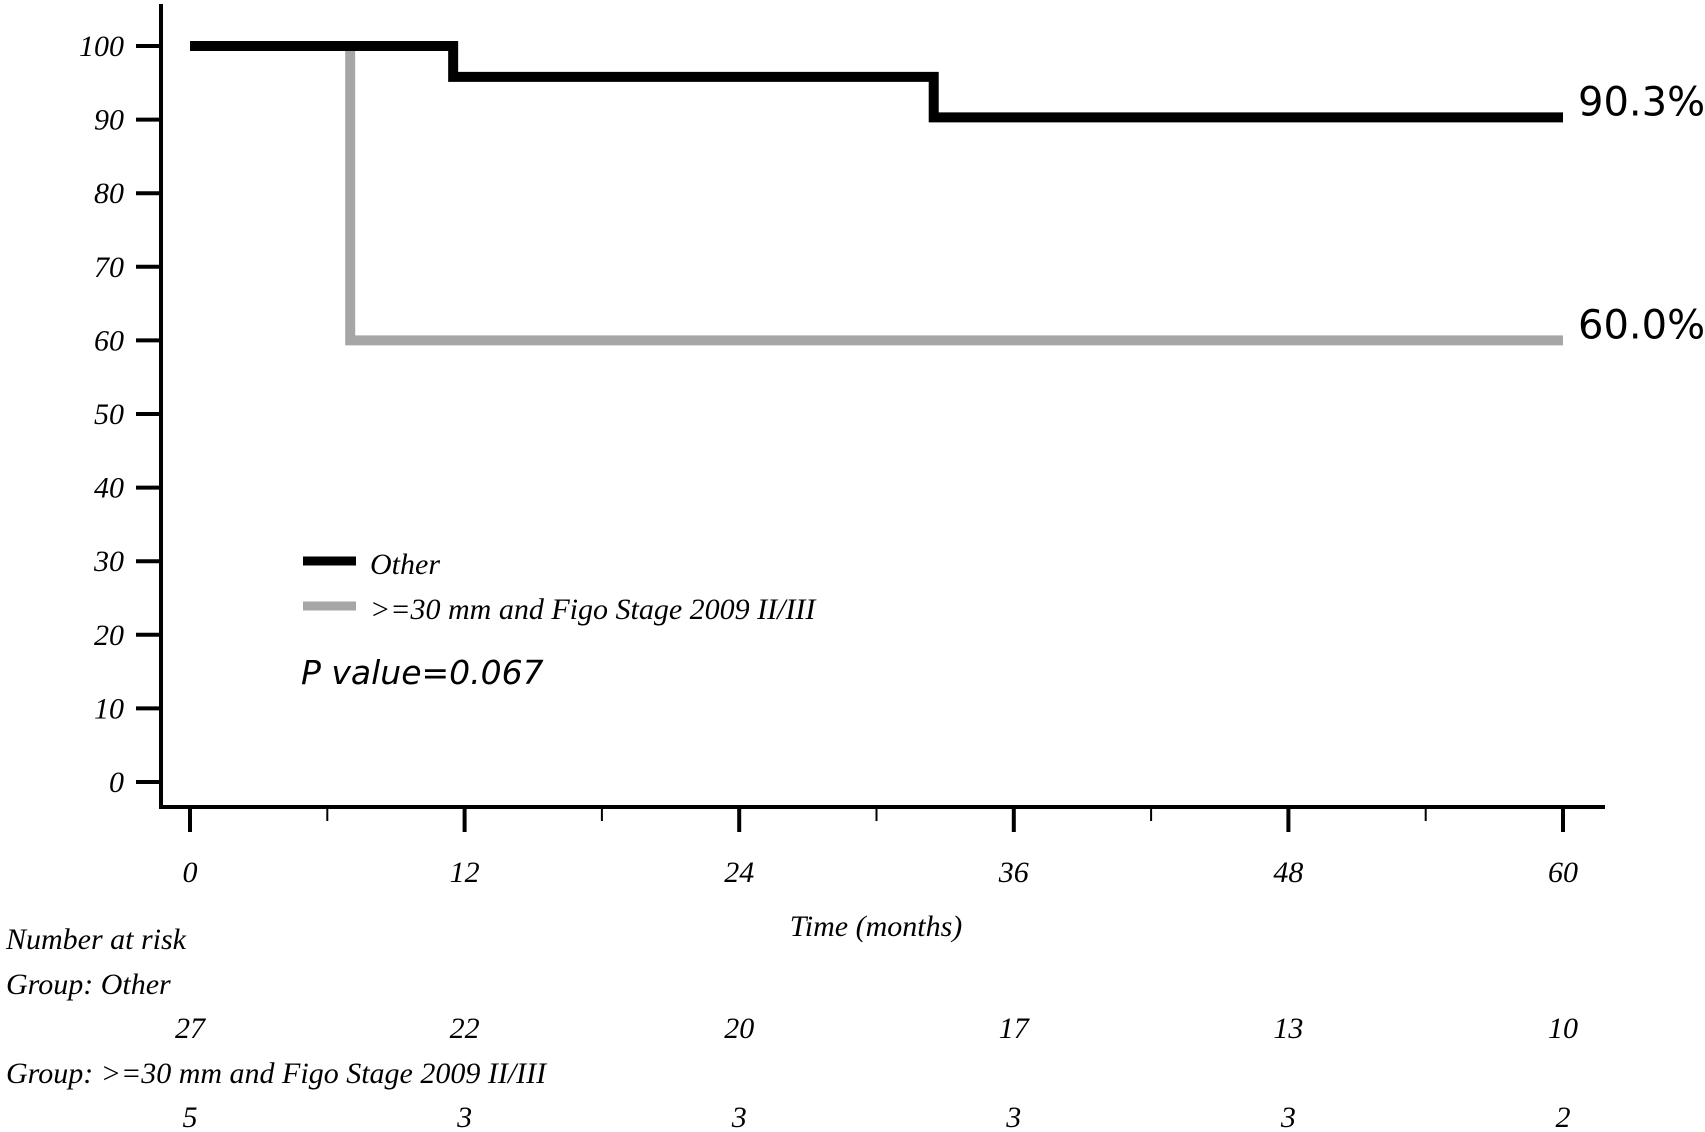  What do you see at coordinates (1563, 1028) in the screenshot?
I see `risk-count: 10` at bounding box center [1563, 1028].